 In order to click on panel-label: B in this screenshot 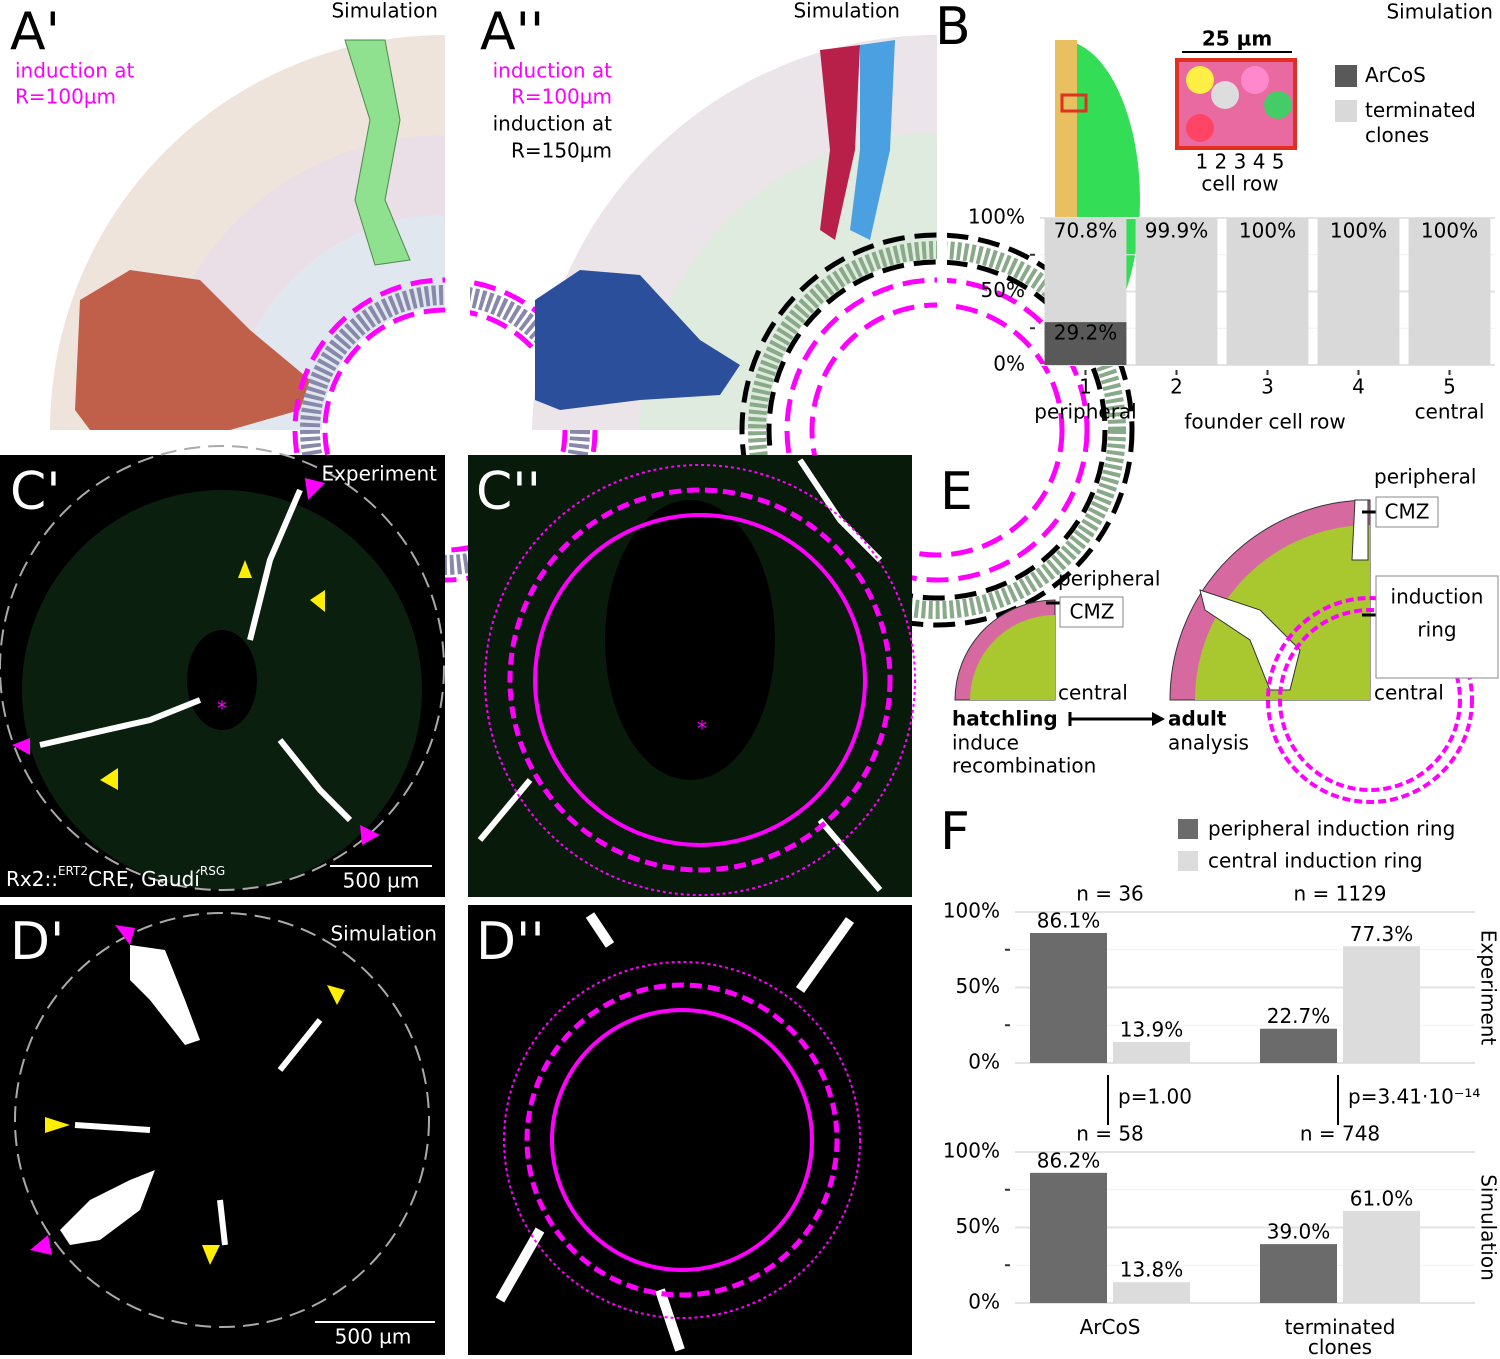, I will do `click(953, 28)`.